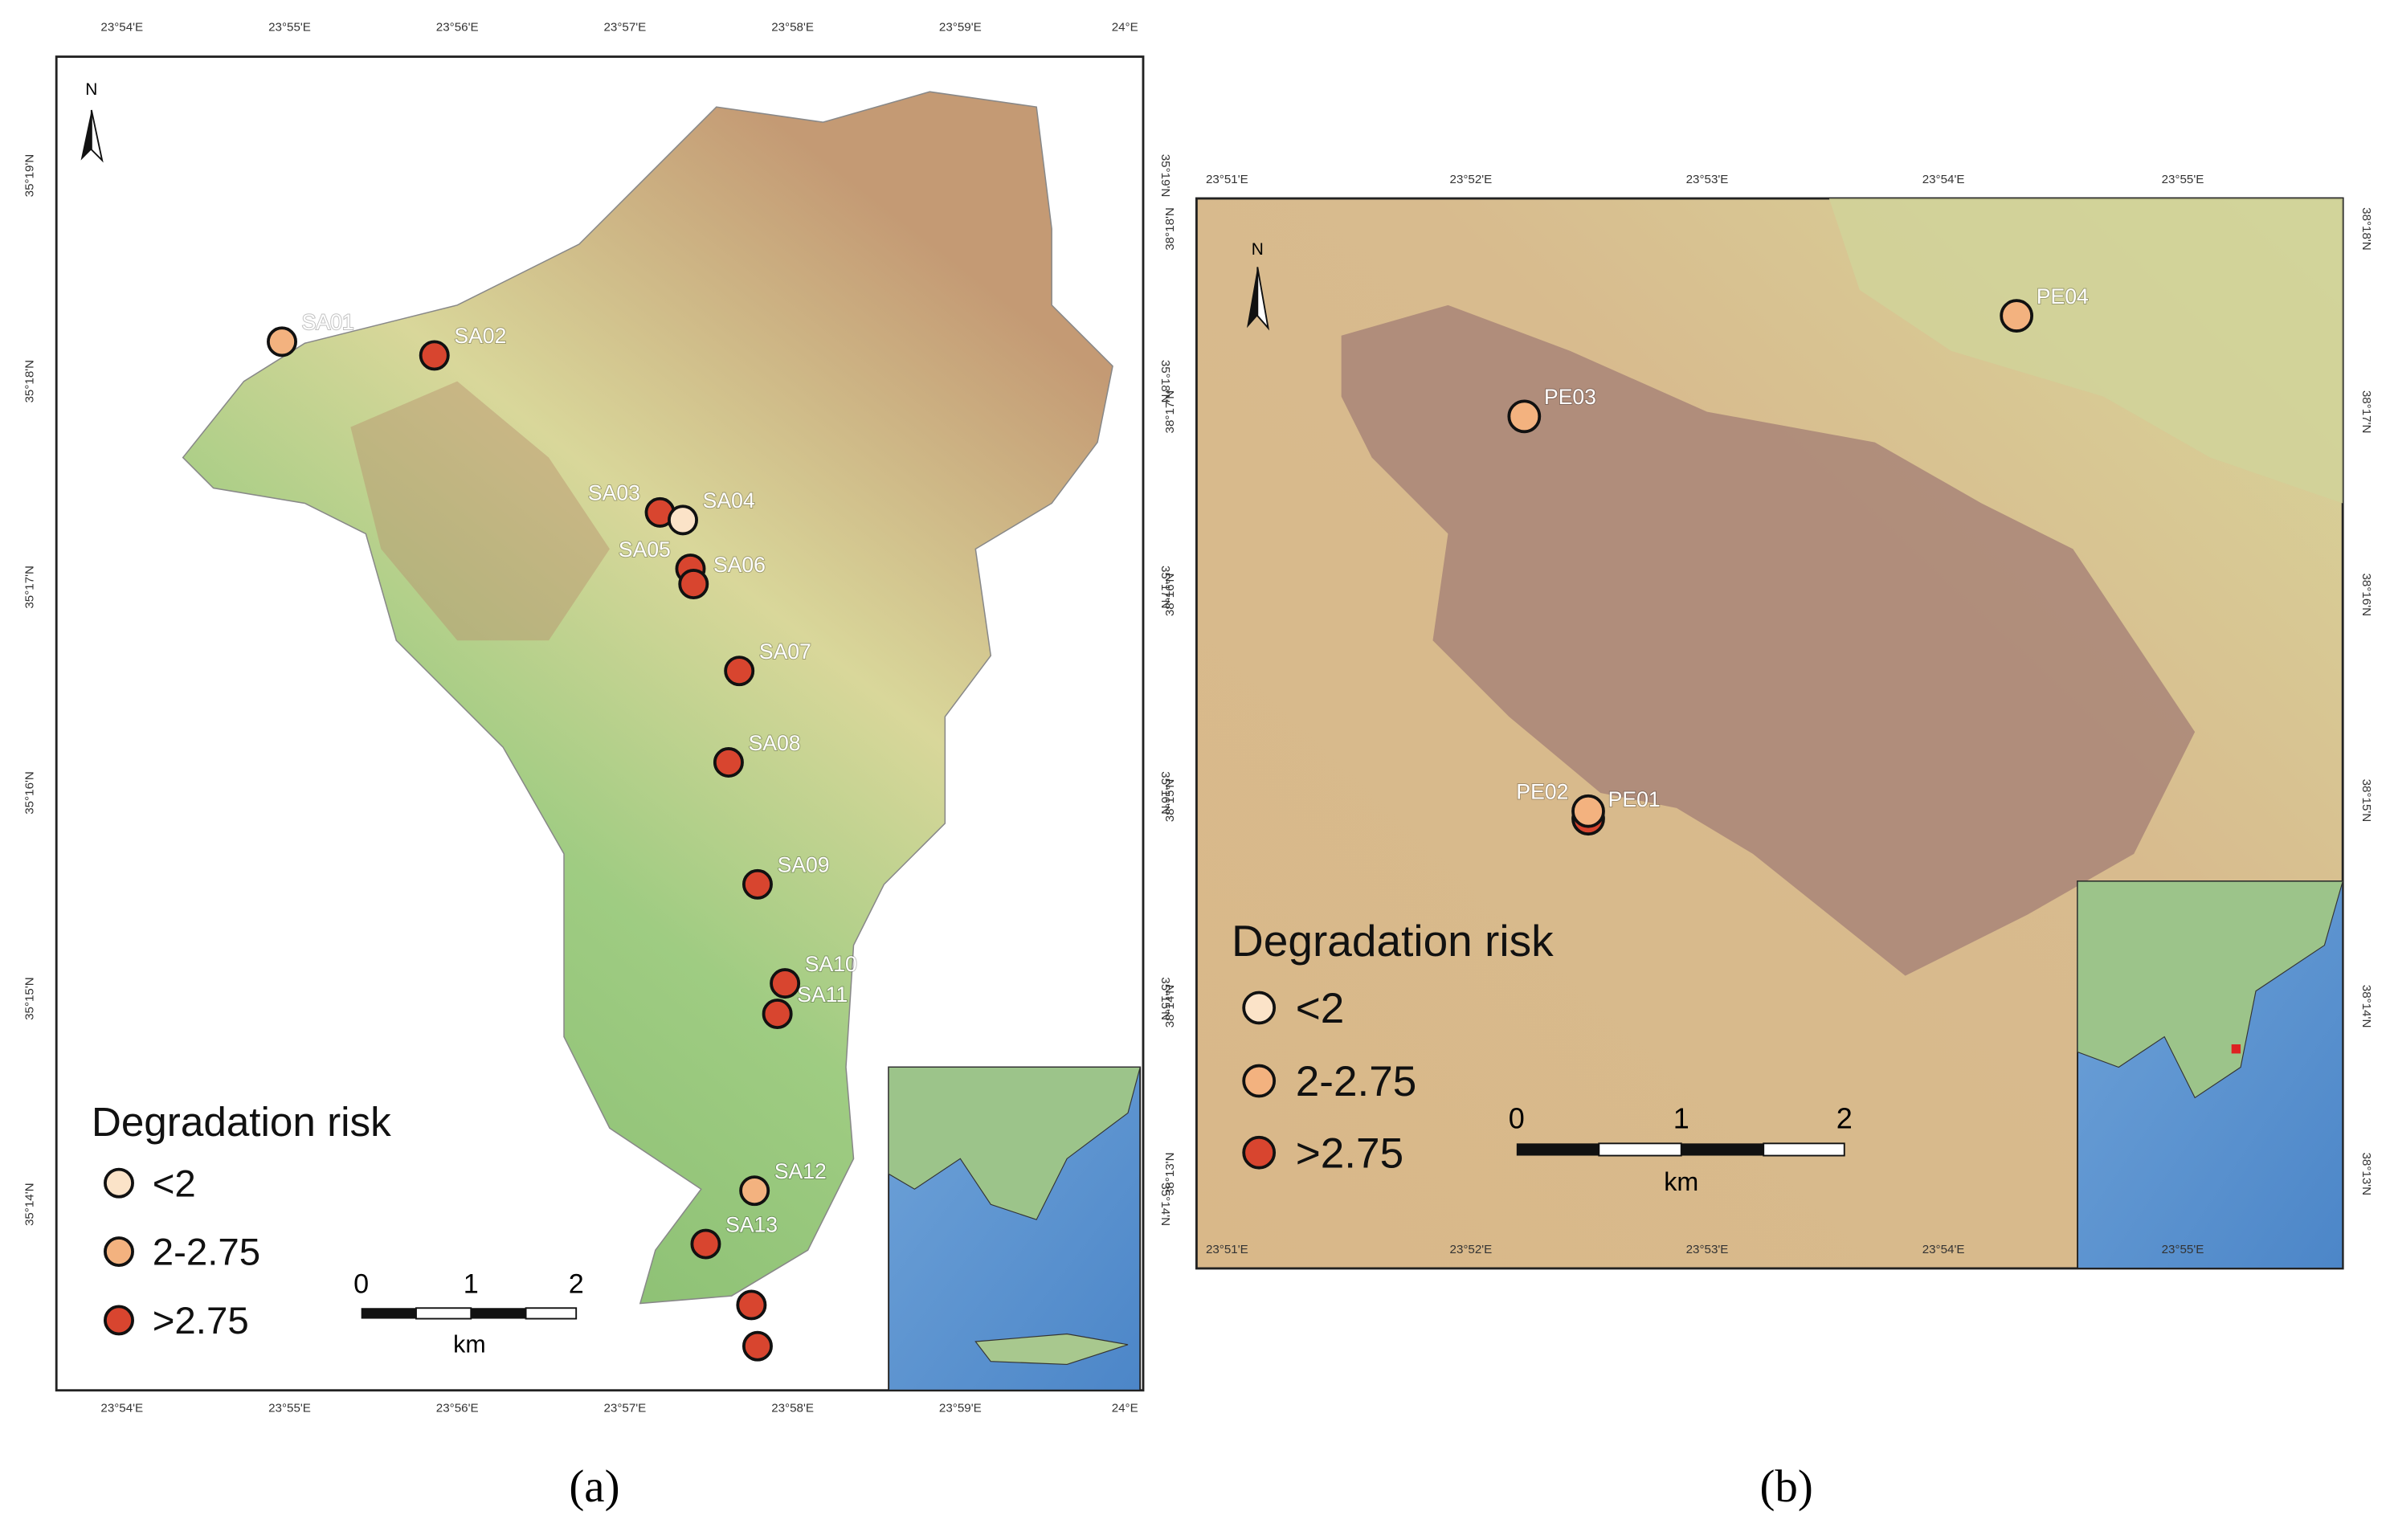 Image resolution: width=2390 pixels, height=1540 pixels. What do you see at coordinates (626, 27) in the screenshot?
I see `longitude-label: 23°57'E` at bounding box center [626, 27].